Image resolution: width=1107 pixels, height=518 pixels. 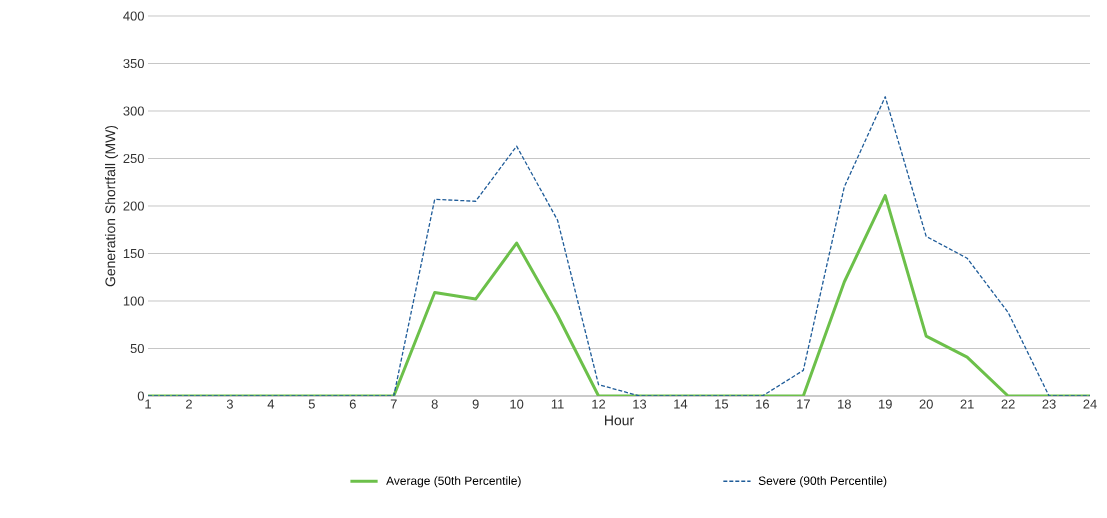 I want to click on y-axis-title: Generation Shortfall (MW), so click(x=112, y=206).